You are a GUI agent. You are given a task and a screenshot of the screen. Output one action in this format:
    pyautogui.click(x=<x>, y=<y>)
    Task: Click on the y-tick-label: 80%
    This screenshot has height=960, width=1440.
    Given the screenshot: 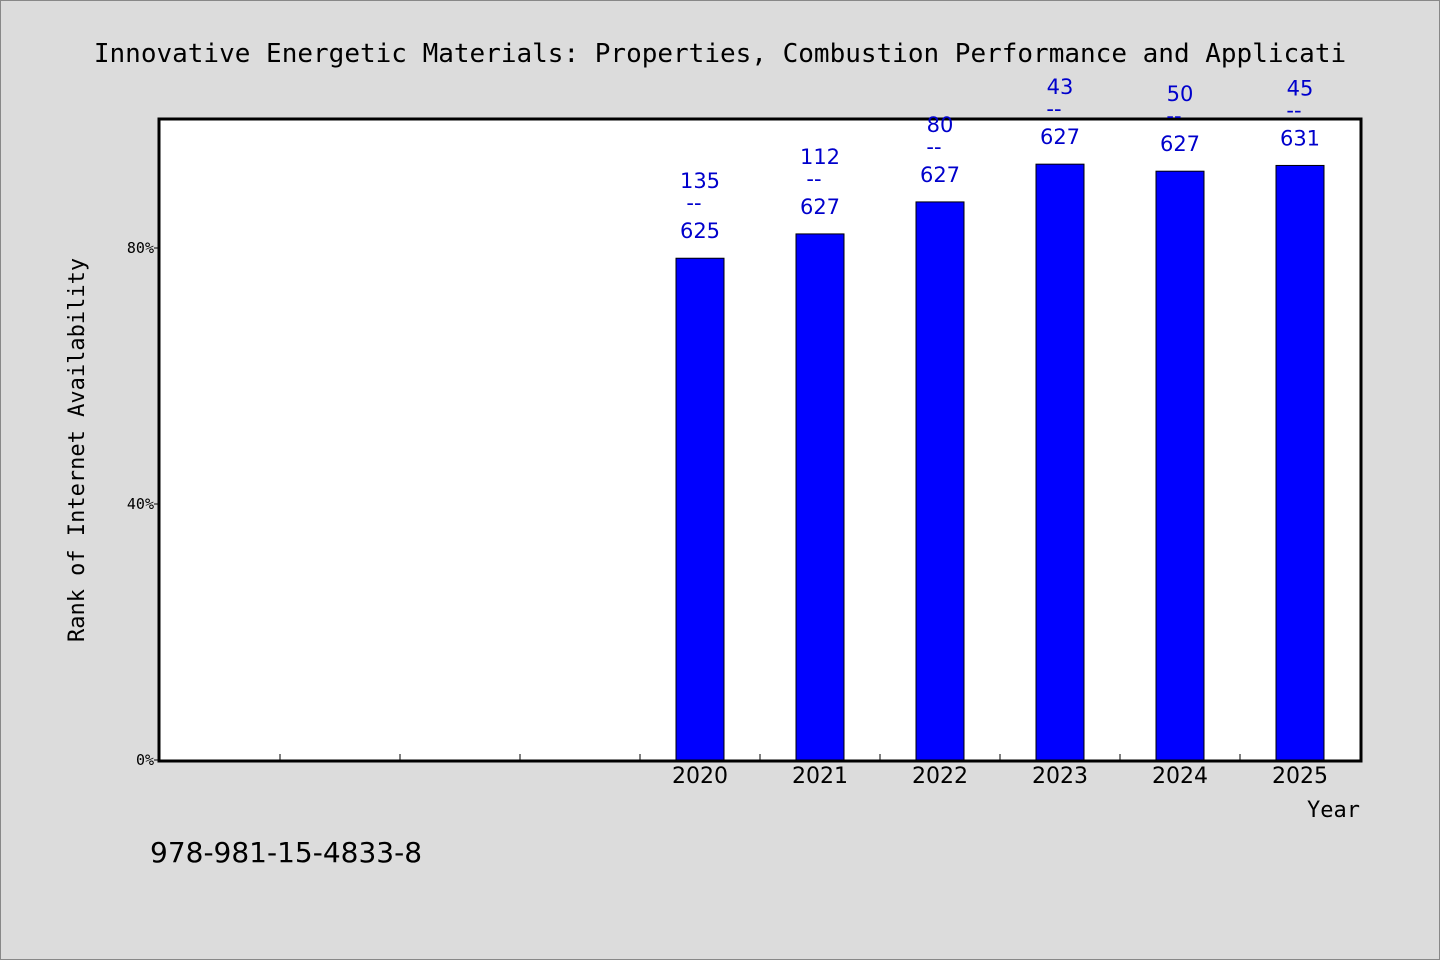 What is the action you would take?
    pyautogui.click(x=140, y=248)
    